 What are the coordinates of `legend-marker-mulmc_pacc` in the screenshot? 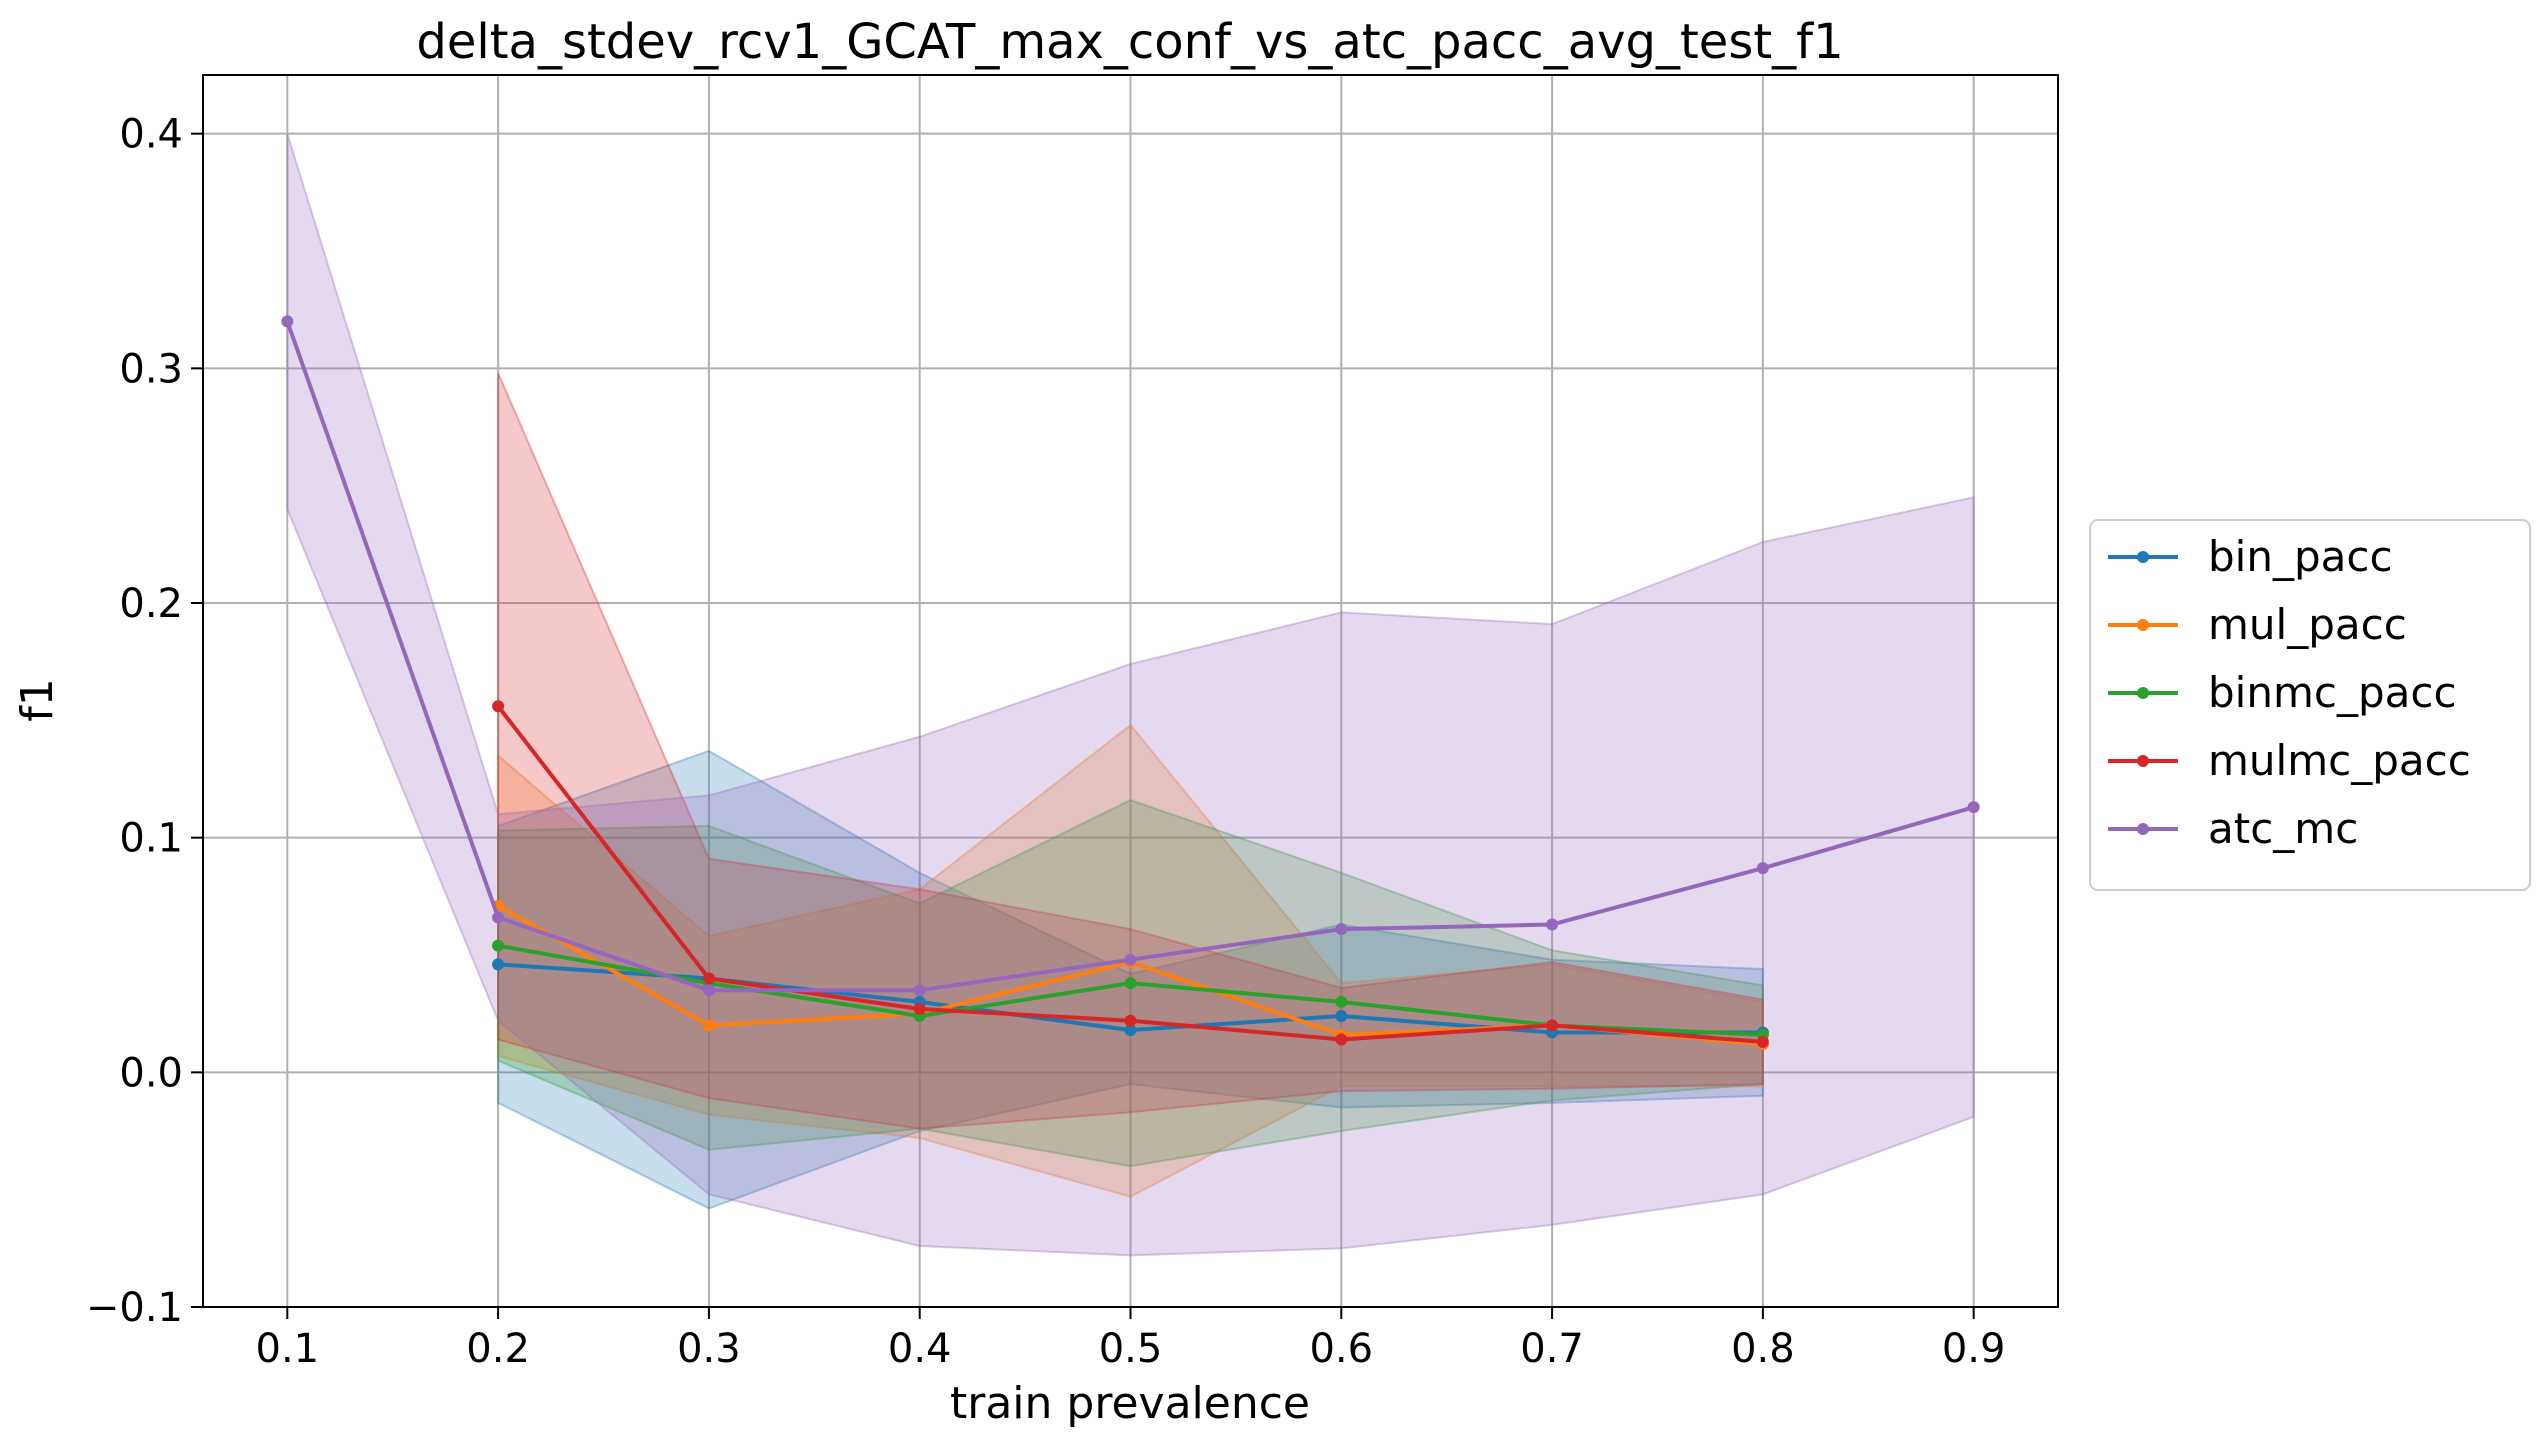 It's located at (2143, 761).